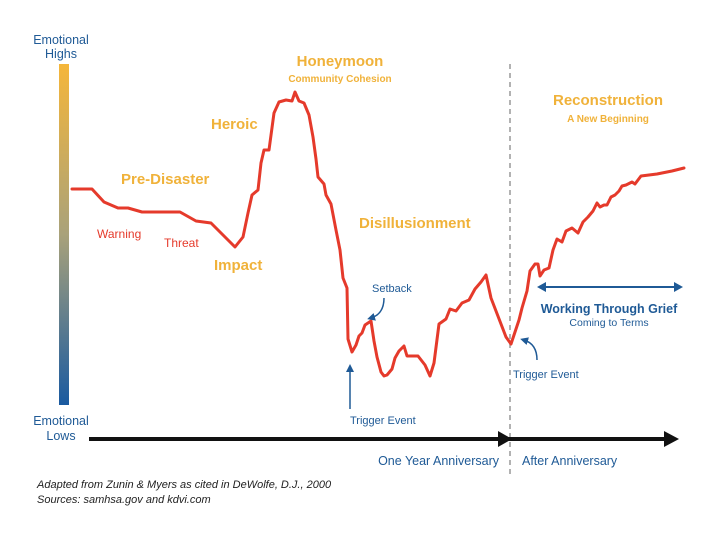  I want to click on axis-bottom-label-line2: Lows, so click(60, 436).